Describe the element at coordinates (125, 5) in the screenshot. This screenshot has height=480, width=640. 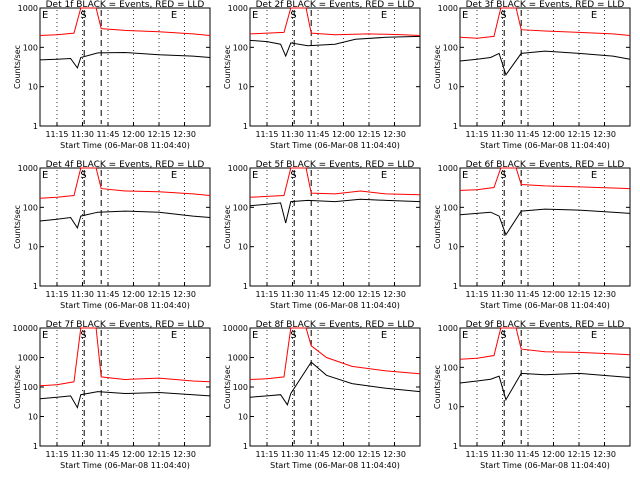
I see `chart-title: Det 1f BLACK = Events, RED = LLD` at that location.